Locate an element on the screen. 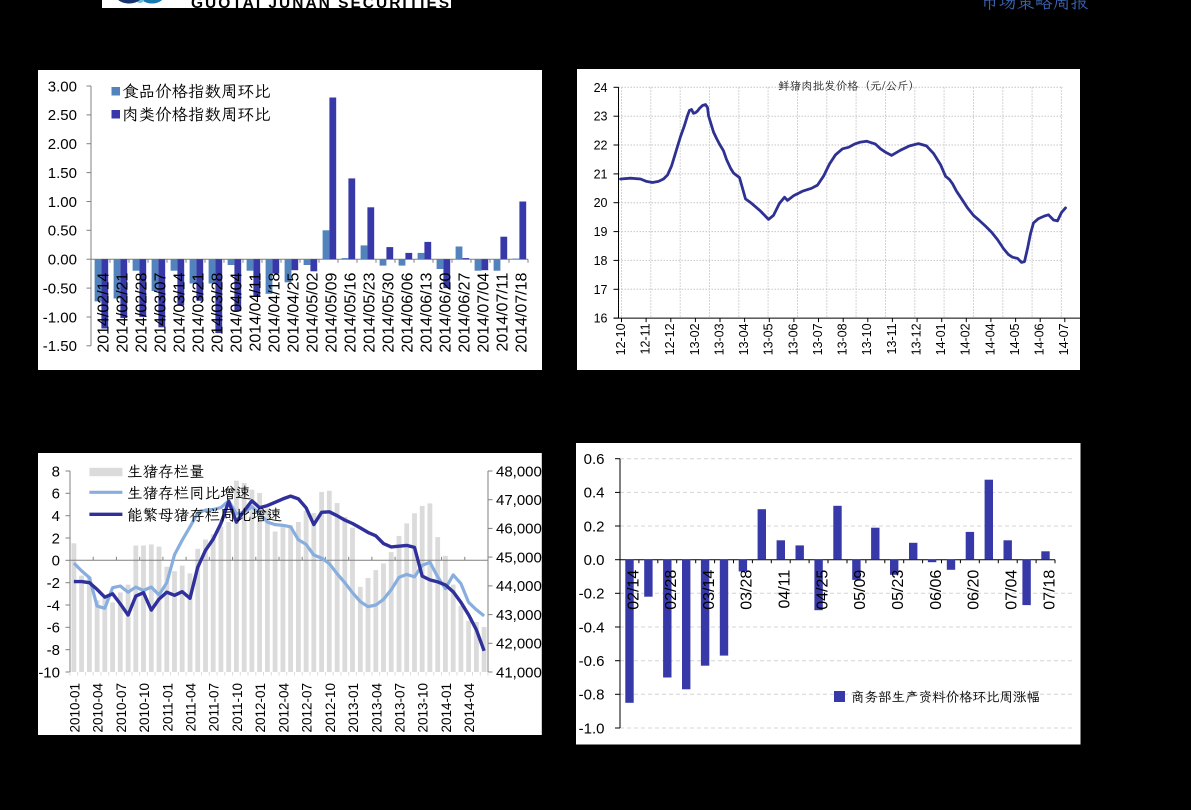 This screenshot has height=810, width=1191. svg-text: 2014/04/18 is located at coordinates (275, 312).